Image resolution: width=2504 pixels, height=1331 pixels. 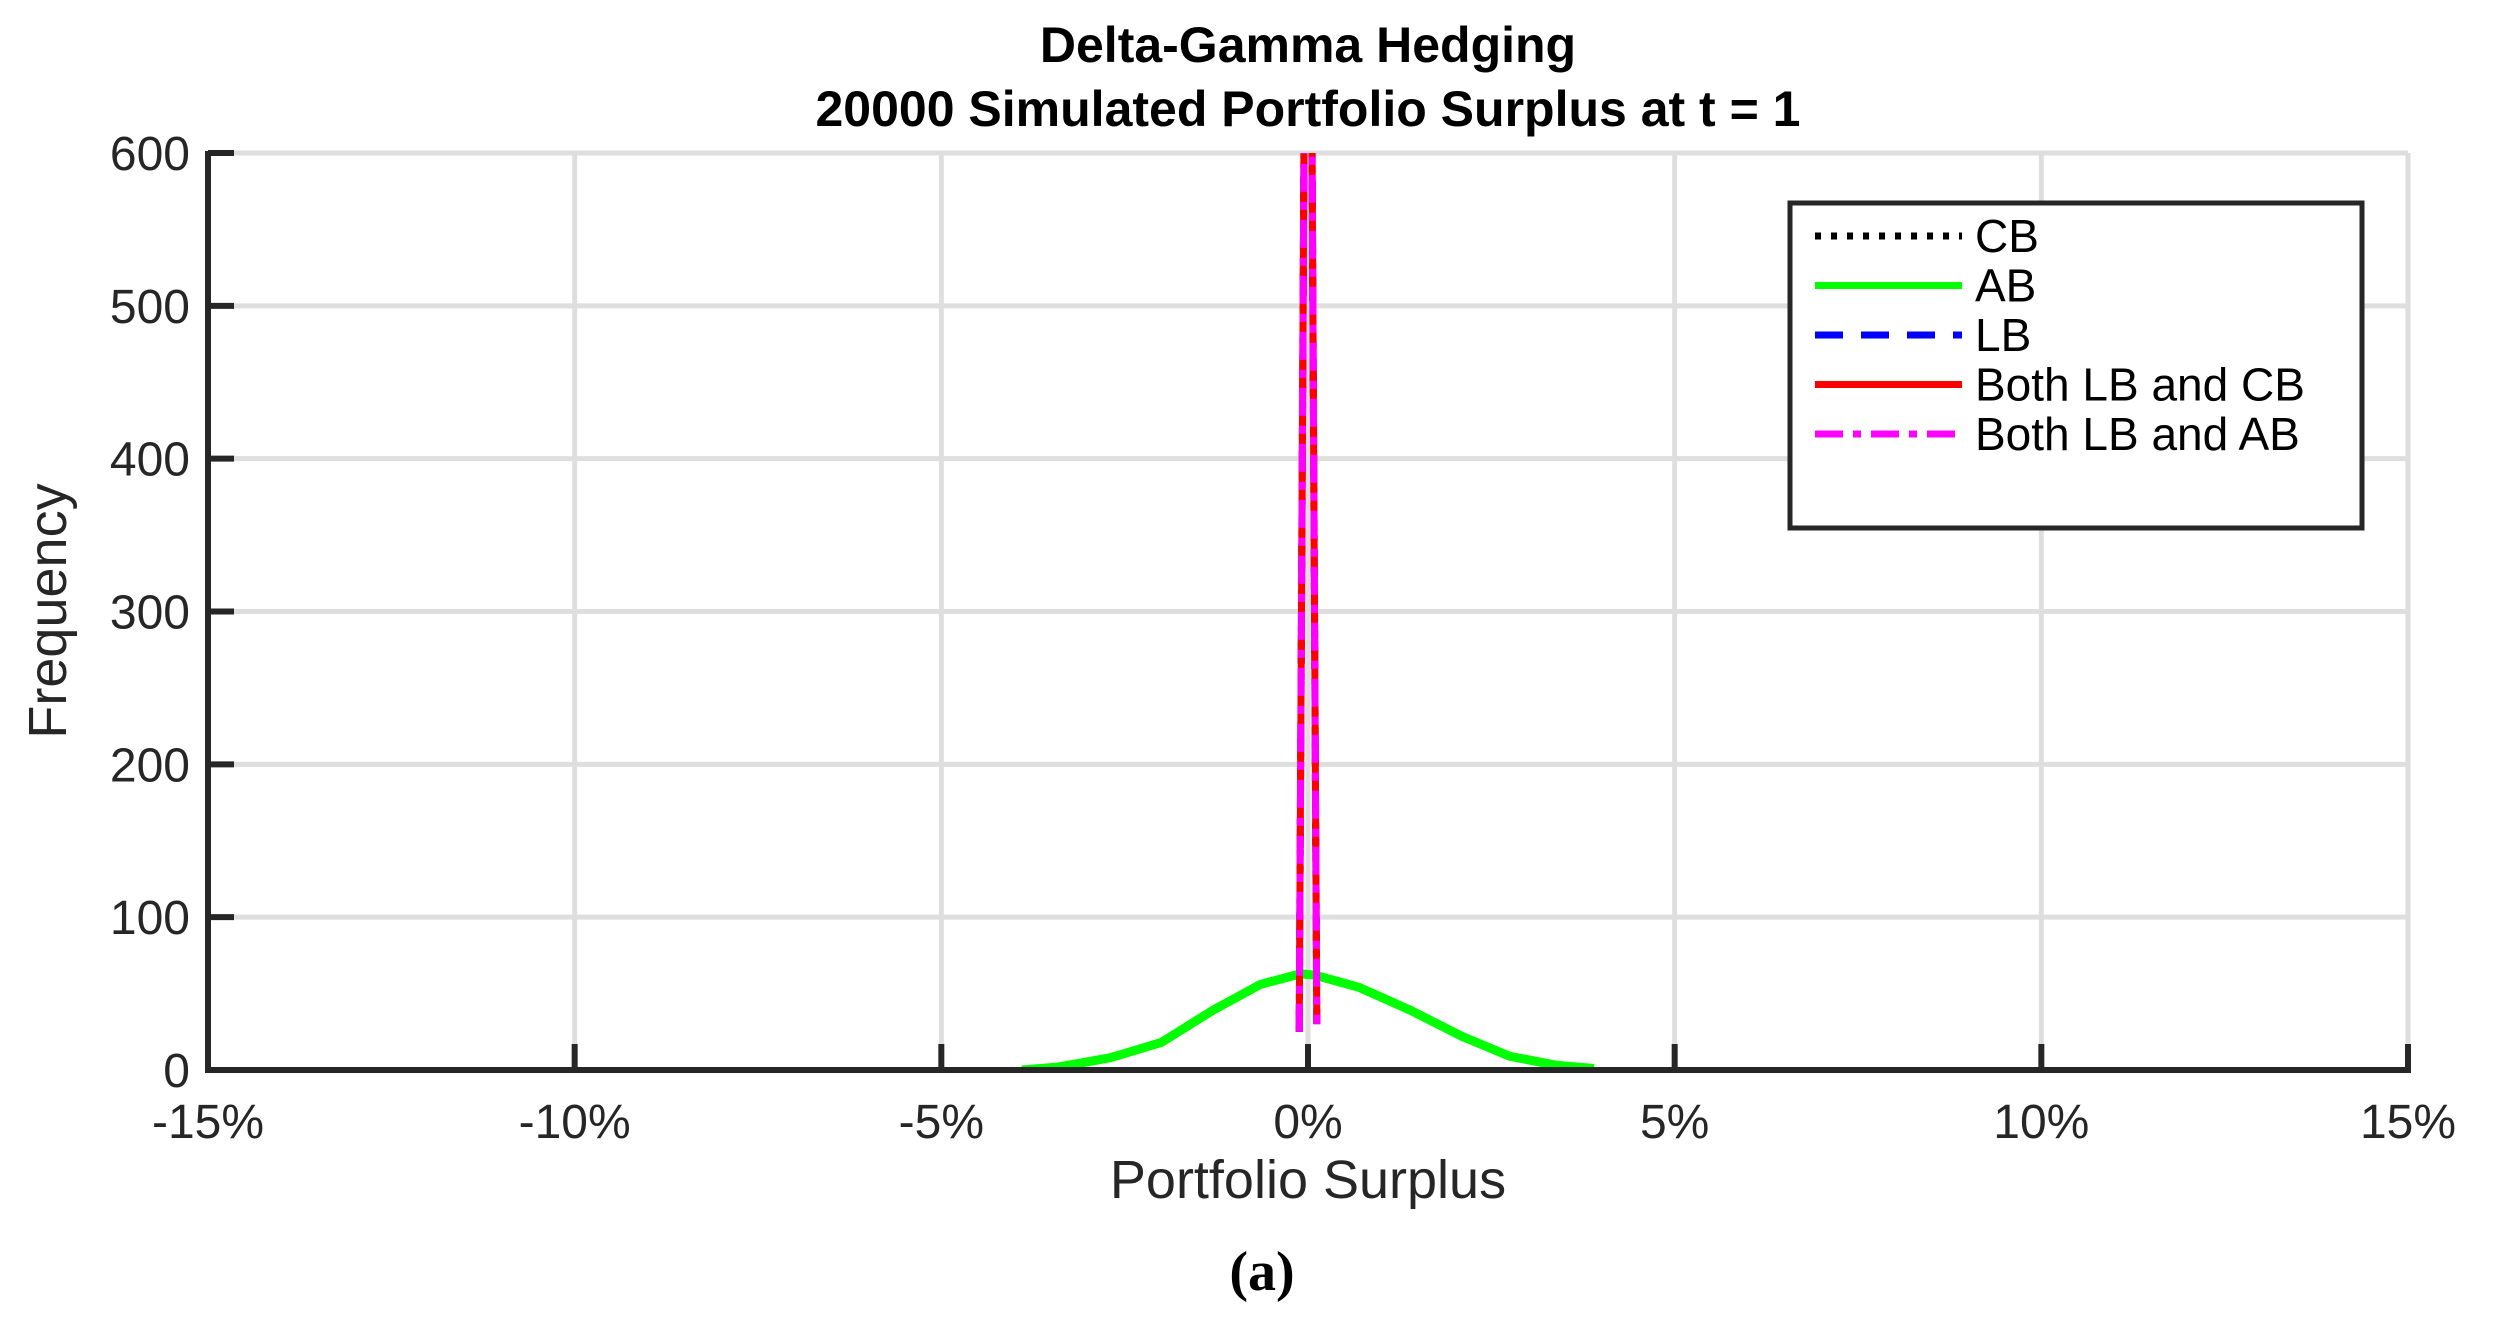 What do you see at coordinates (2408, 1122) in the screenshot?
I see `x-tick-label: 15%` at bounding box center [2408, 1122].